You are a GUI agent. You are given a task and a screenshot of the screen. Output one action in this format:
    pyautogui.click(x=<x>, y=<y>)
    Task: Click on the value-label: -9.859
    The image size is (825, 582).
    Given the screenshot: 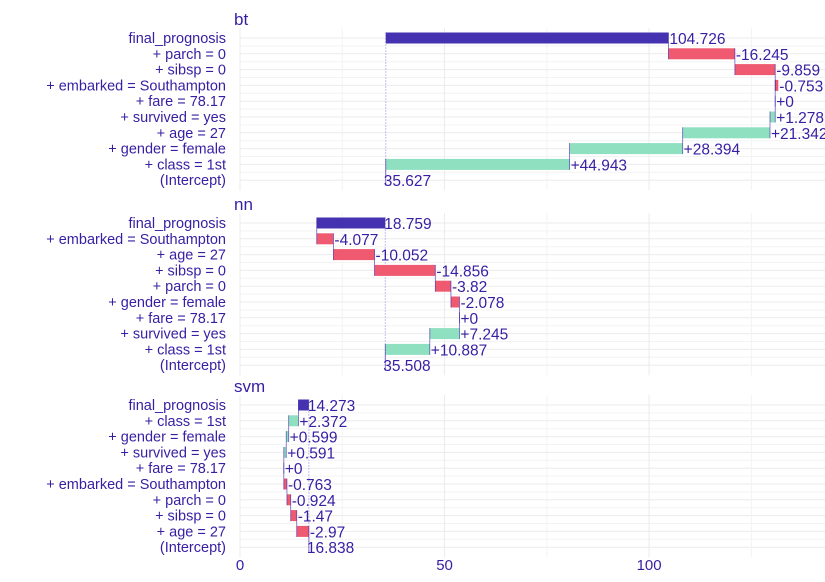 What is the action you would take?
    pyautogui.click(x=798, y=71)
    